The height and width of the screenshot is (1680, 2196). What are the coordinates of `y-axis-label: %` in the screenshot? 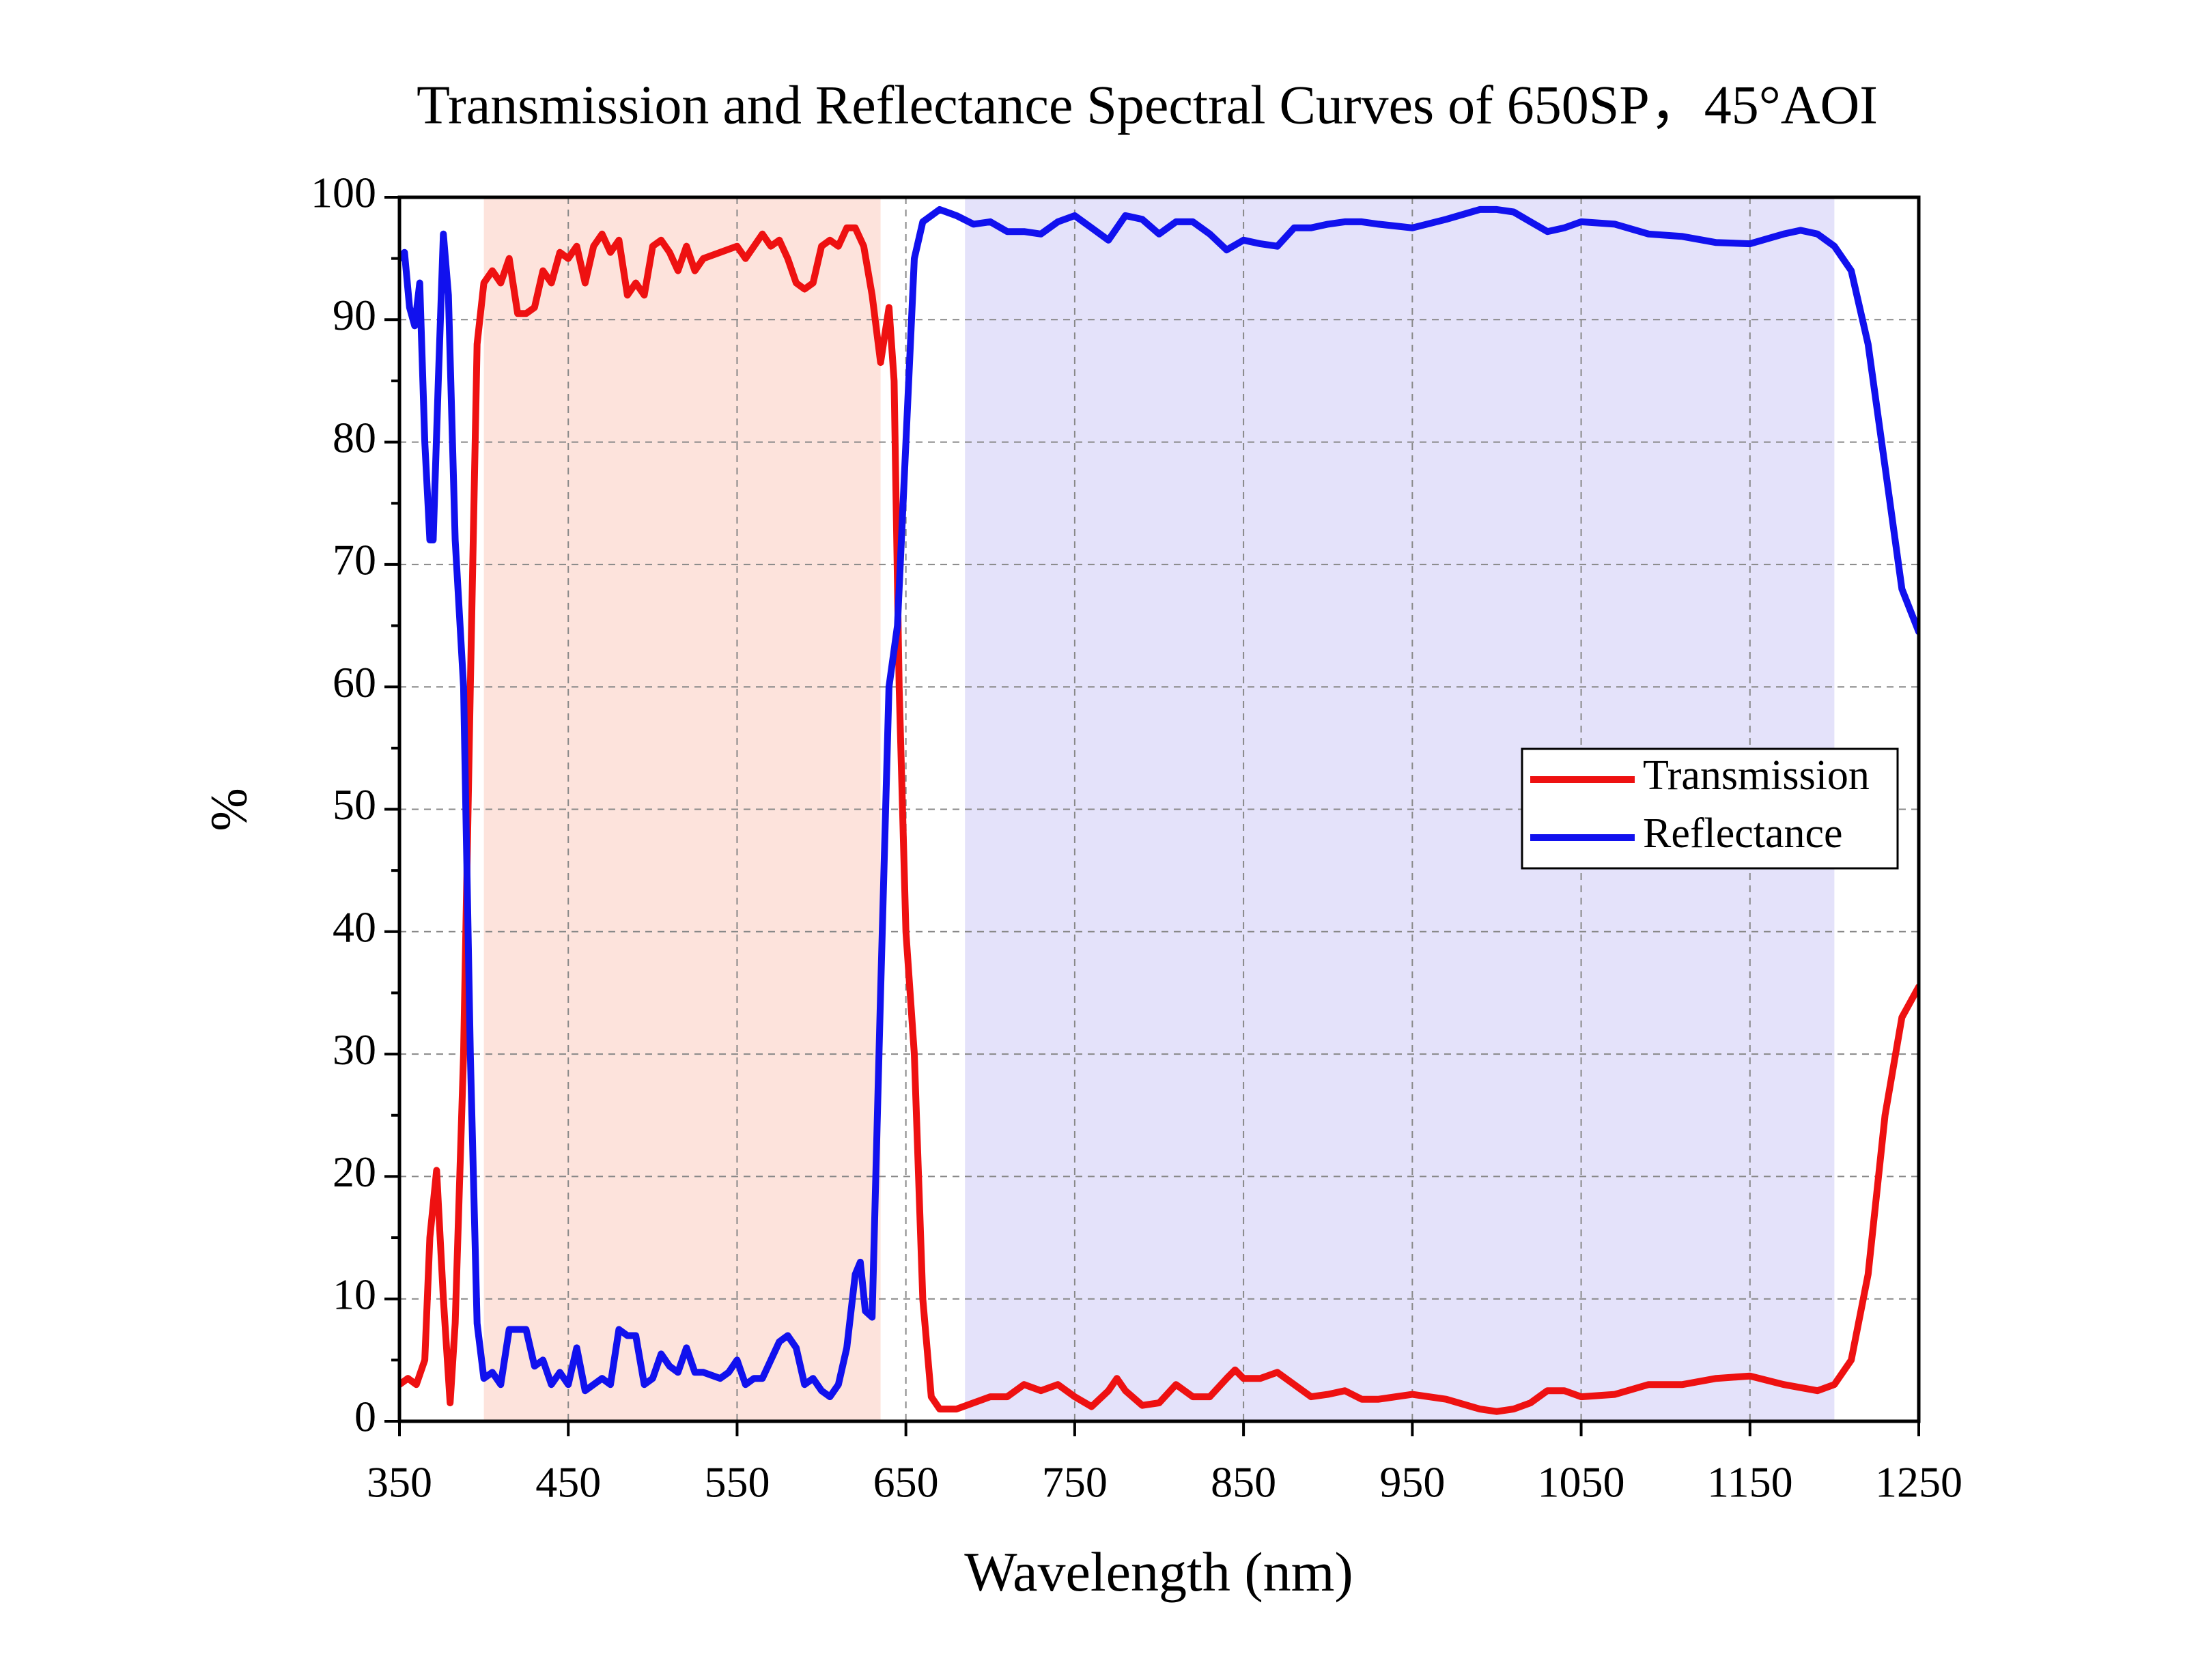 It's located at (229, 809).